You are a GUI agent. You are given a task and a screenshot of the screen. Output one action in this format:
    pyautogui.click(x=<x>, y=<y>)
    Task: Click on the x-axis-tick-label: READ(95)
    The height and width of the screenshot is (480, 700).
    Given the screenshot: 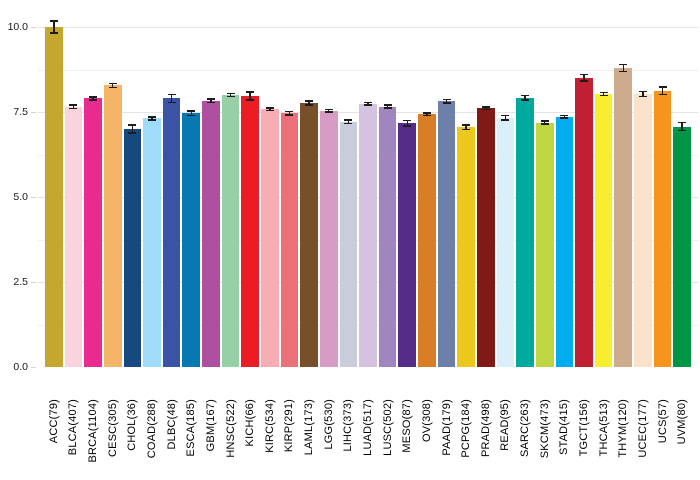 What is the action you would take?
    pyautogui.click(x=505, y=425)
    